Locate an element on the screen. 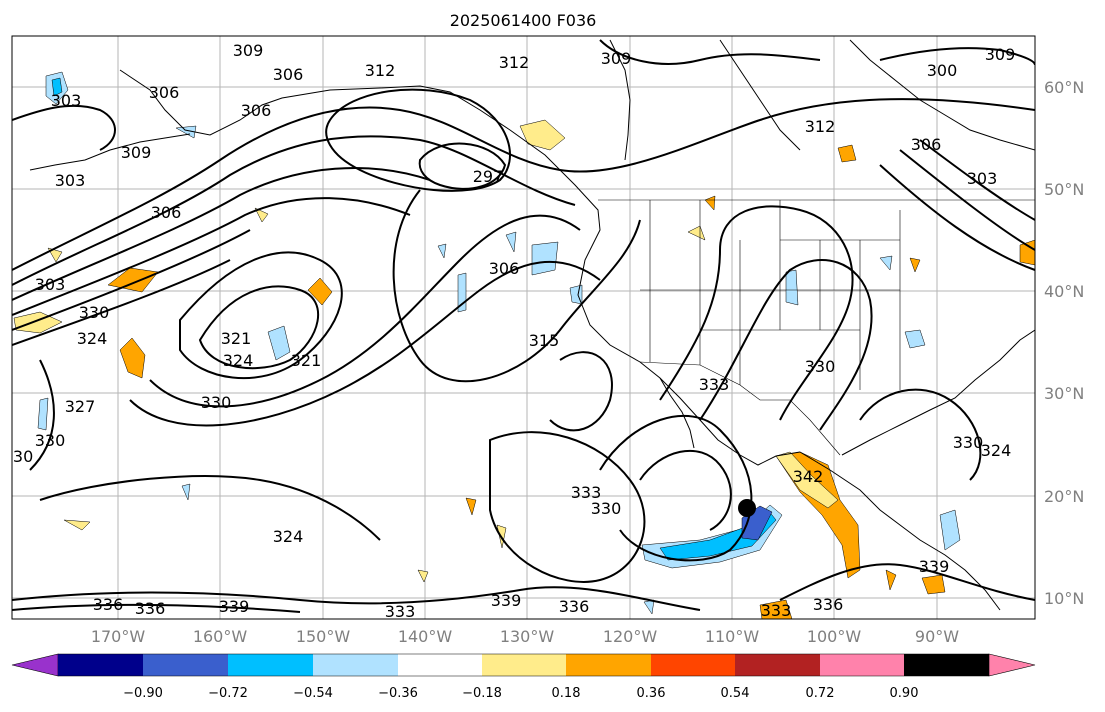 The width and height of the screenshot is (1105, 712). lon-label: 100°W is located at coordinates (834, 636).